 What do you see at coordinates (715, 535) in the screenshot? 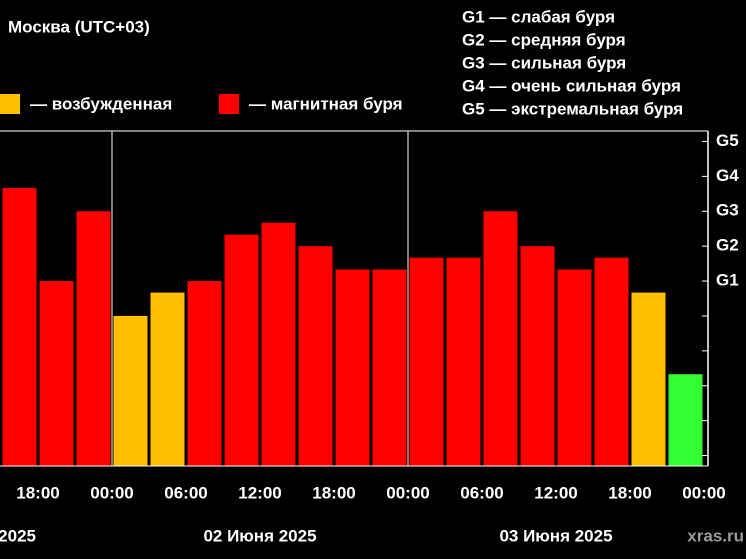
I see `watermark: xras.ru` at bounding box center [715, 535].